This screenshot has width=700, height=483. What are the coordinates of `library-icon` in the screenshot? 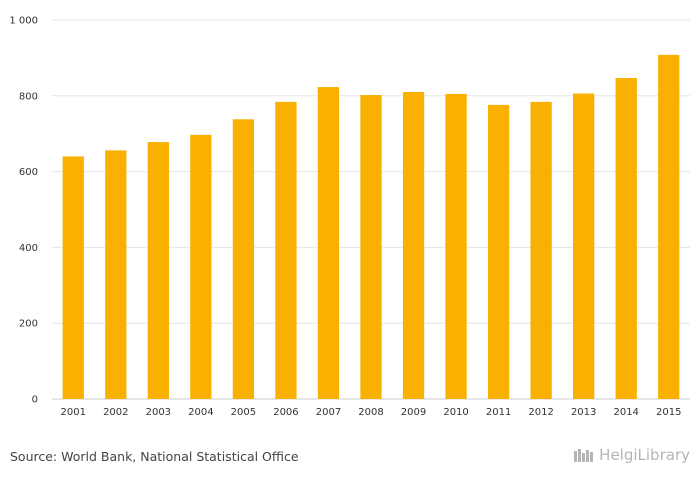 It's located at (584, 455).